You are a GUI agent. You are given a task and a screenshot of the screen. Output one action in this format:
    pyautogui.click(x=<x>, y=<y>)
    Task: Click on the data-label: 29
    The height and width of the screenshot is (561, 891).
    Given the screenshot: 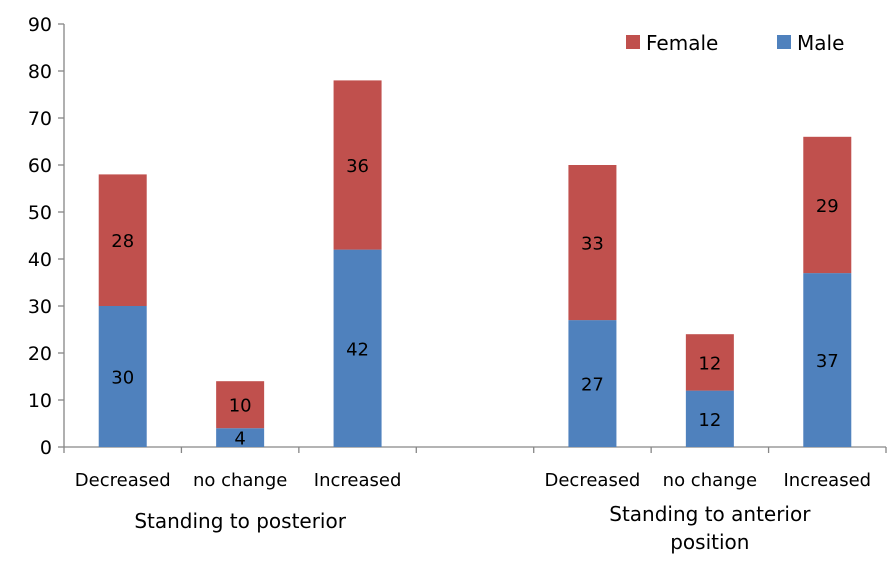 What is the action you would take?
    pyautogui.click(x=827, y=206)
    